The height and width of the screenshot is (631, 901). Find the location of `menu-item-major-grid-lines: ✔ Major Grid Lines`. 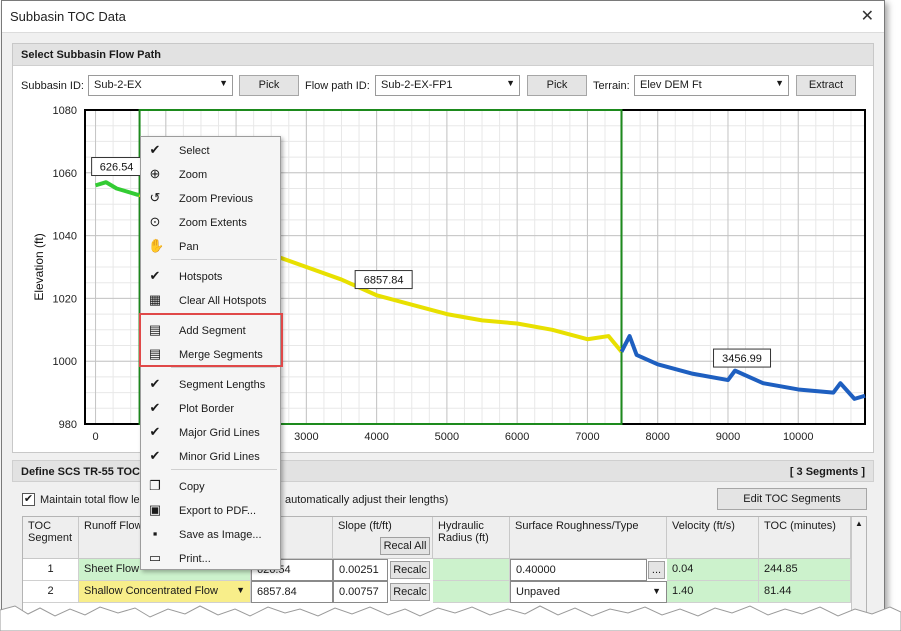

menu-item-major-grid-lines: ✔ Major Grid Lines is located at coordinates (210, 433).